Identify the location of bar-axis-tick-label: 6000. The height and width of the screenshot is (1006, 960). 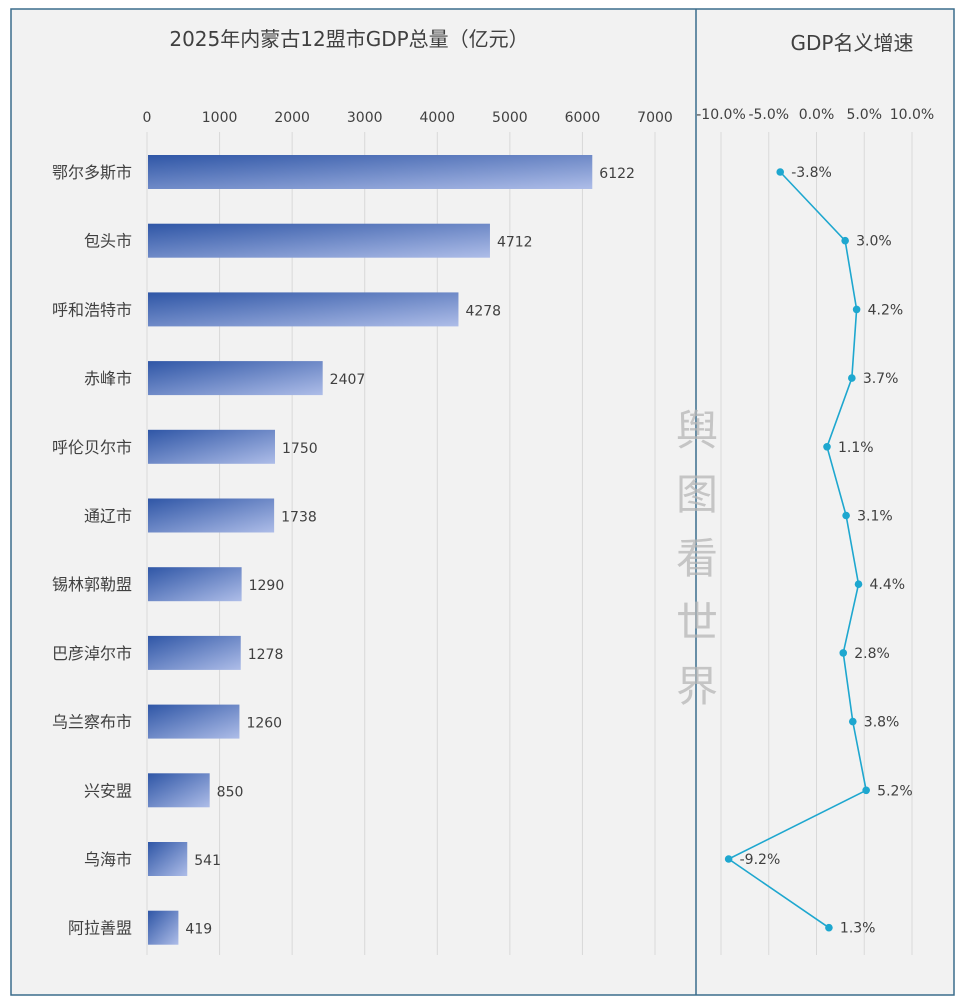
(583, 118).